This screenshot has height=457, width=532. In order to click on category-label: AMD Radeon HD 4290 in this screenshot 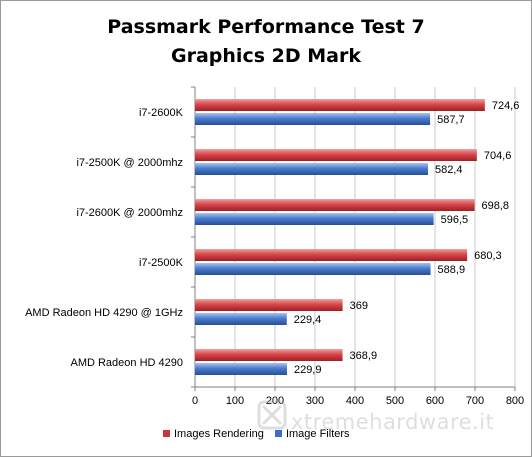, I will do `click(126, 363)`.